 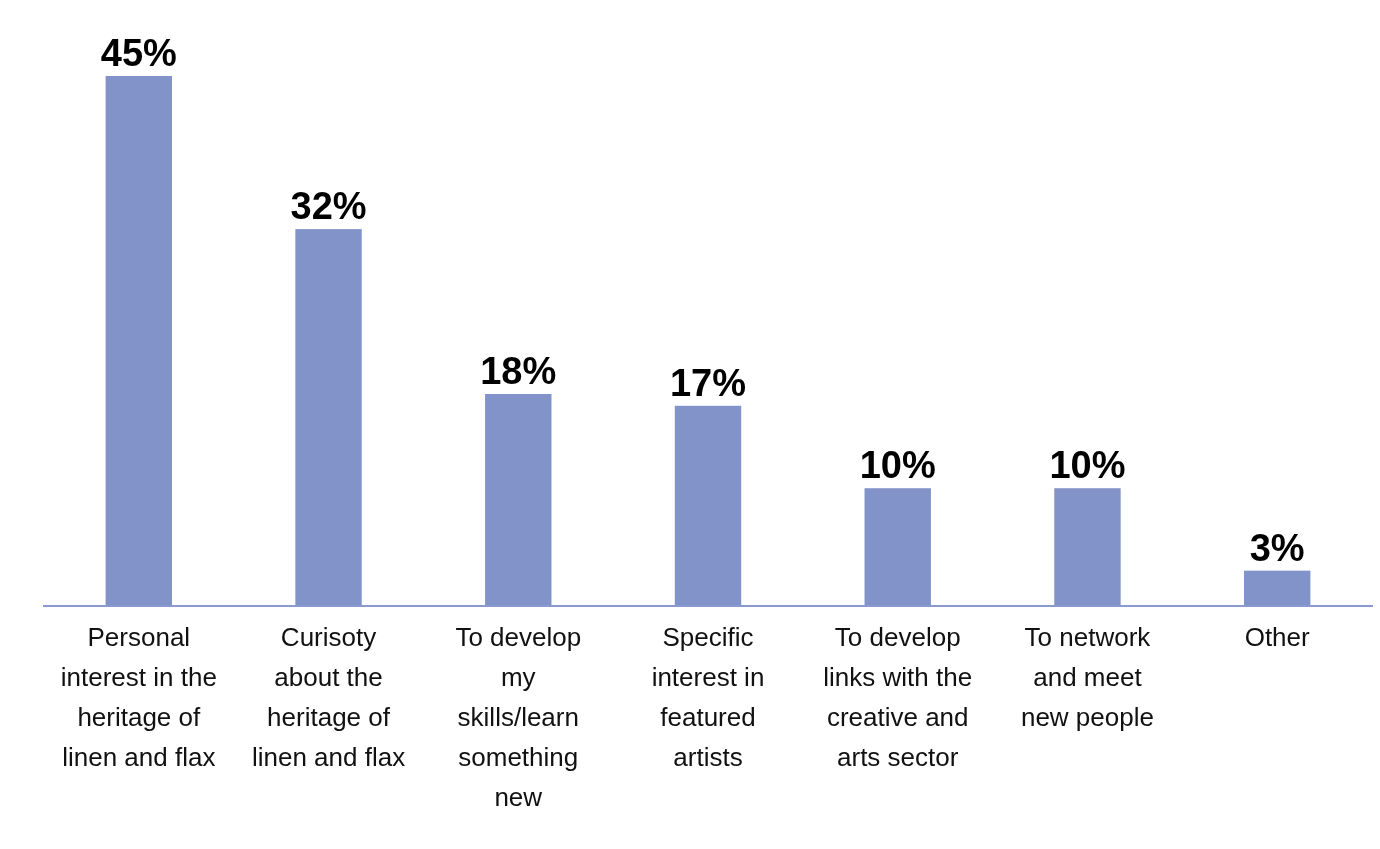 I want to click on data-label: 45%, so click(x=138, y=53).